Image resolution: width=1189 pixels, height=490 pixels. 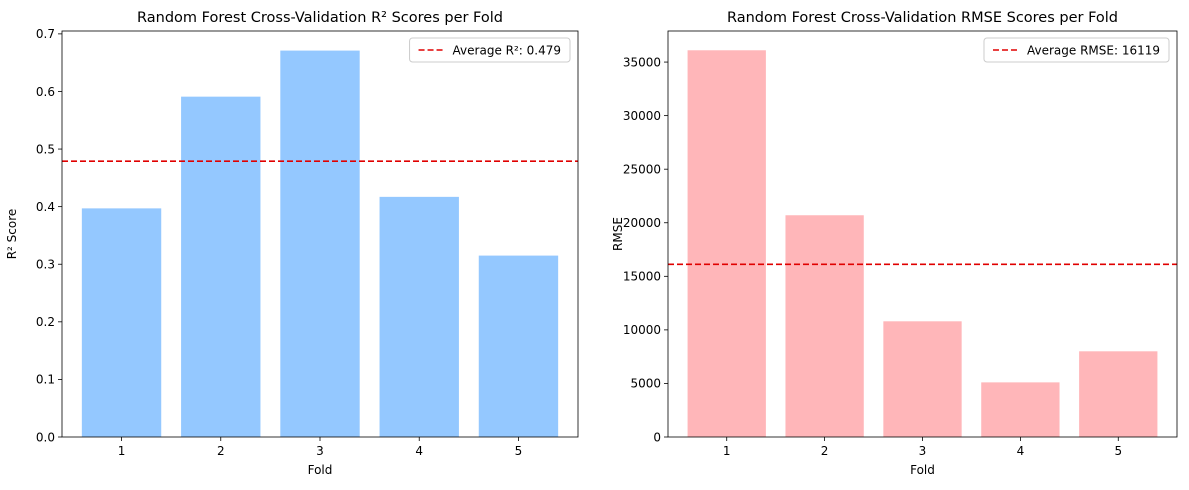 What do you see at coordinates (320, 470) in the screenshot?
I see `r2-x-axis-label: Fold` at bounding box center [320, 470].